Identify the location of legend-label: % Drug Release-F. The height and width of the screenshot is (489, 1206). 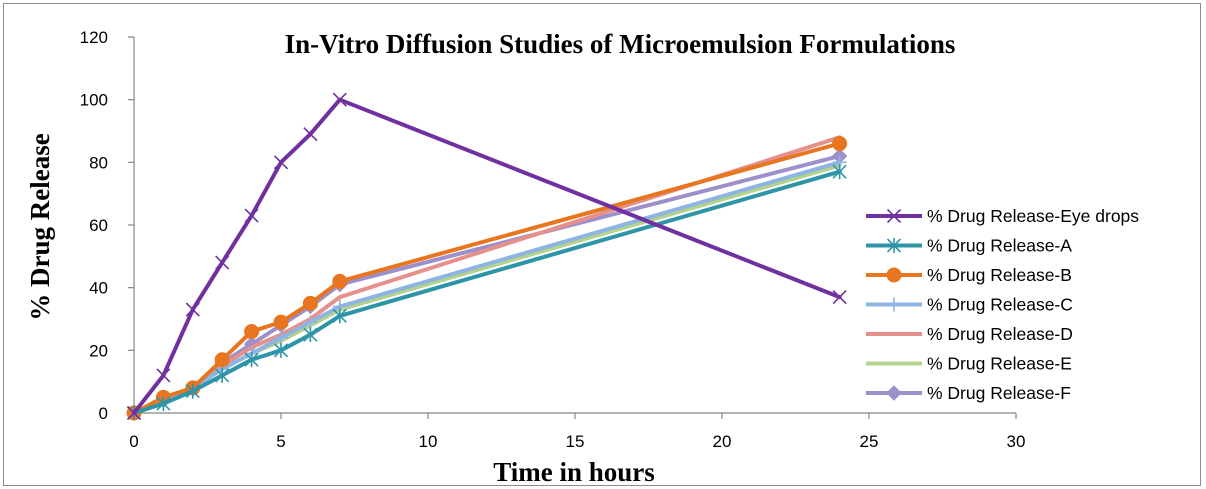
(999, 393).